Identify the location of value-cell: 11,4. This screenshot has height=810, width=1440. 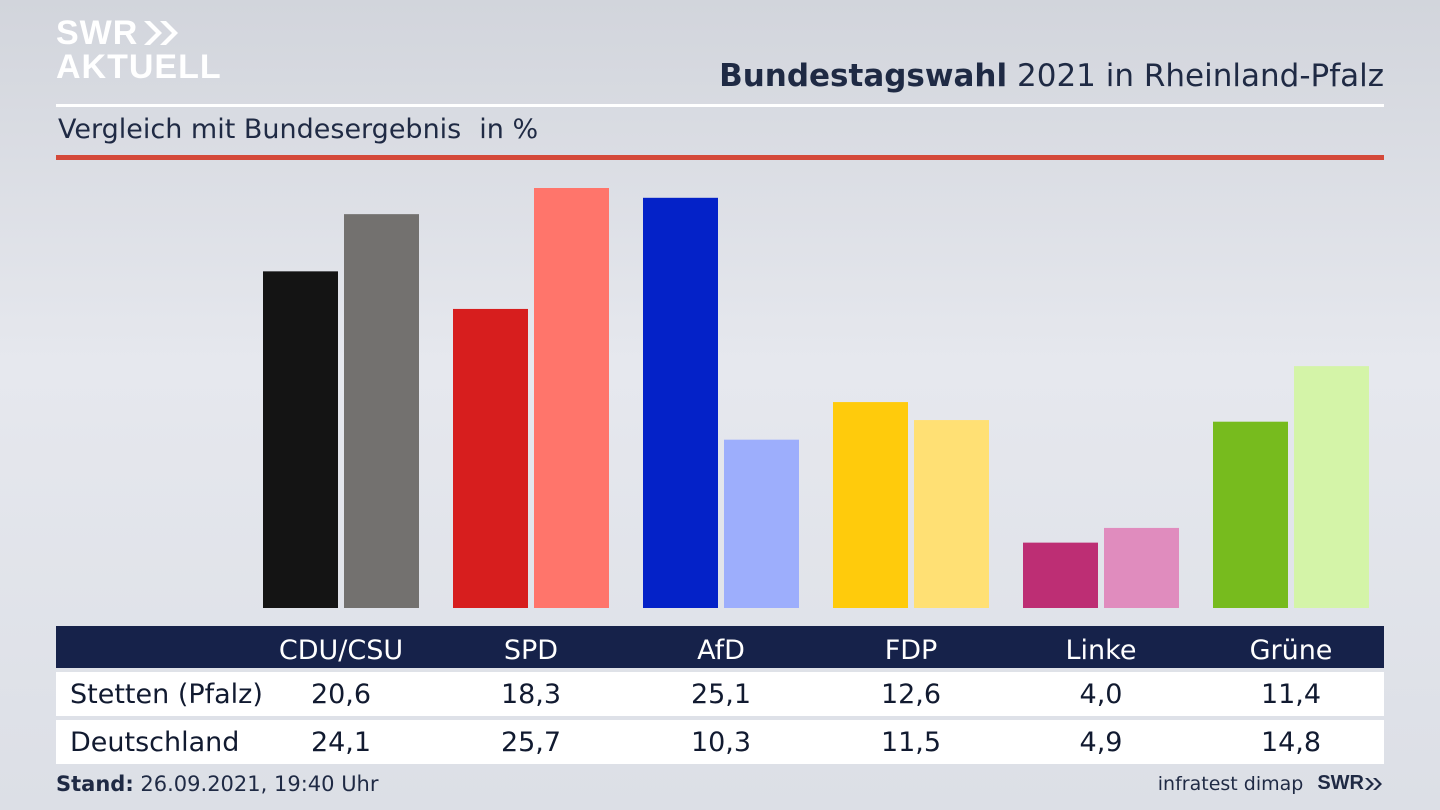
(1291, 694).